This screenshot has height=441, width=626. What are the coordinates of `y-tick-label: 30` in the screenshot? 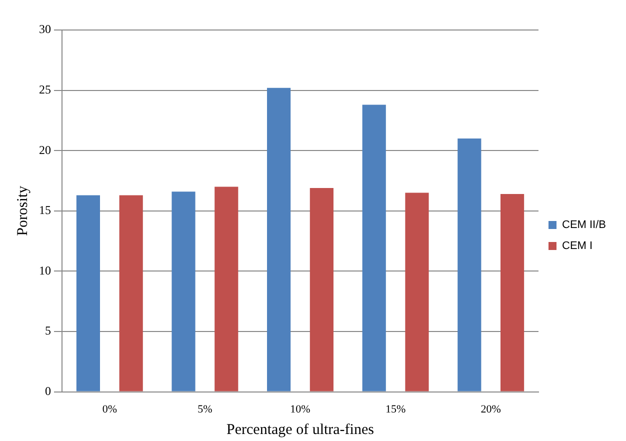 It's located at (45, 29).